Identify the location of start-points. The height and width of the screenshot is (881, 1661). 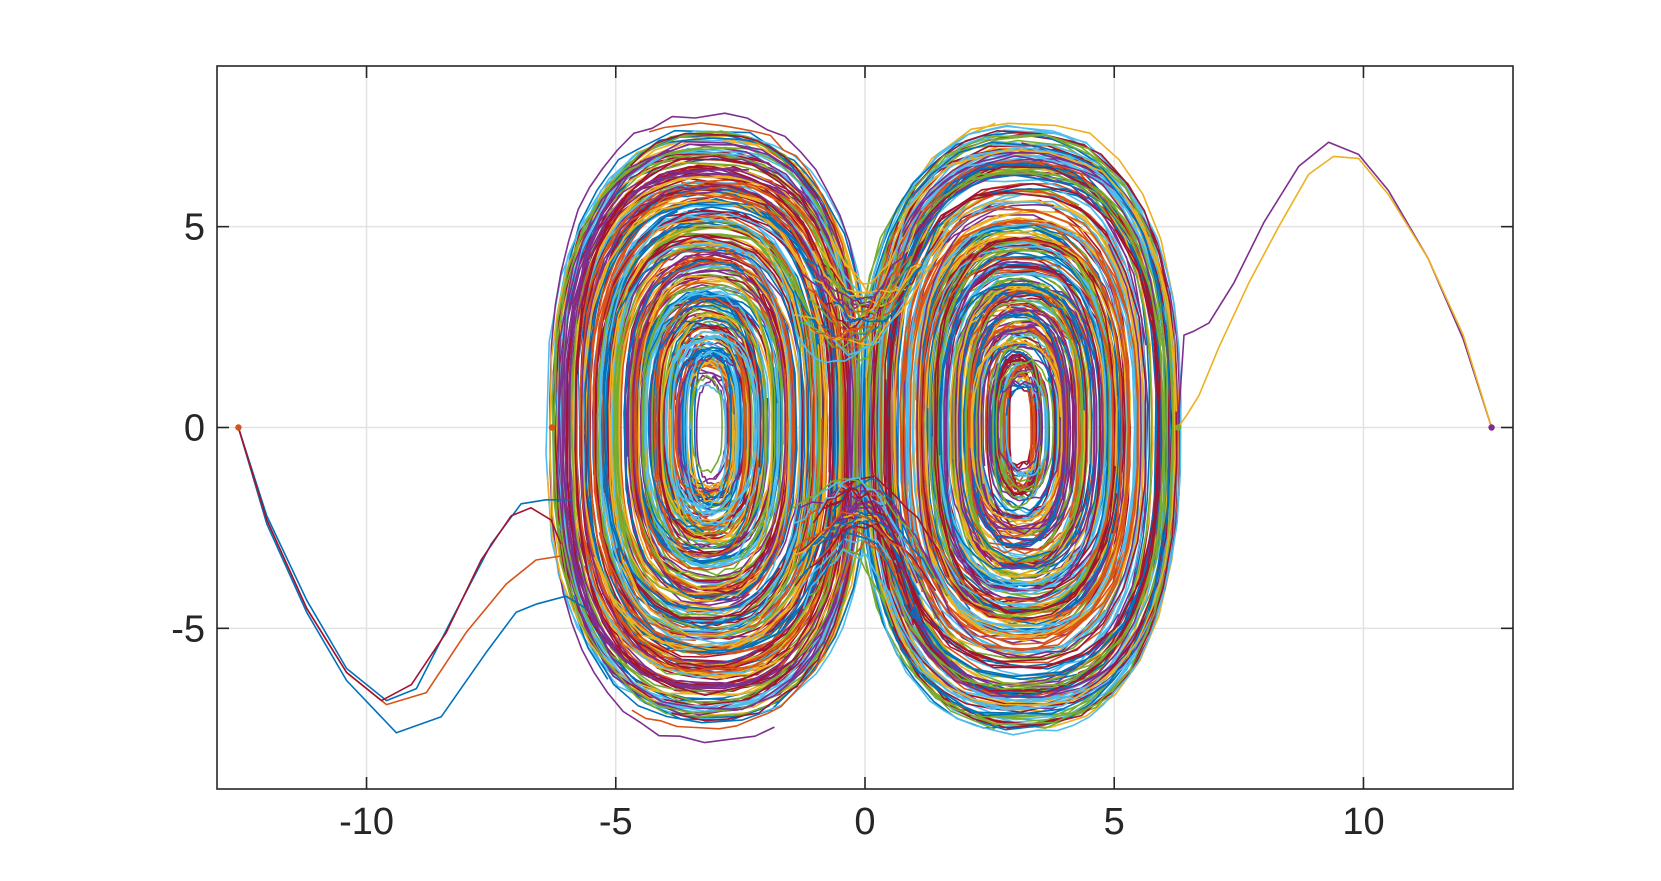
(865, 427).